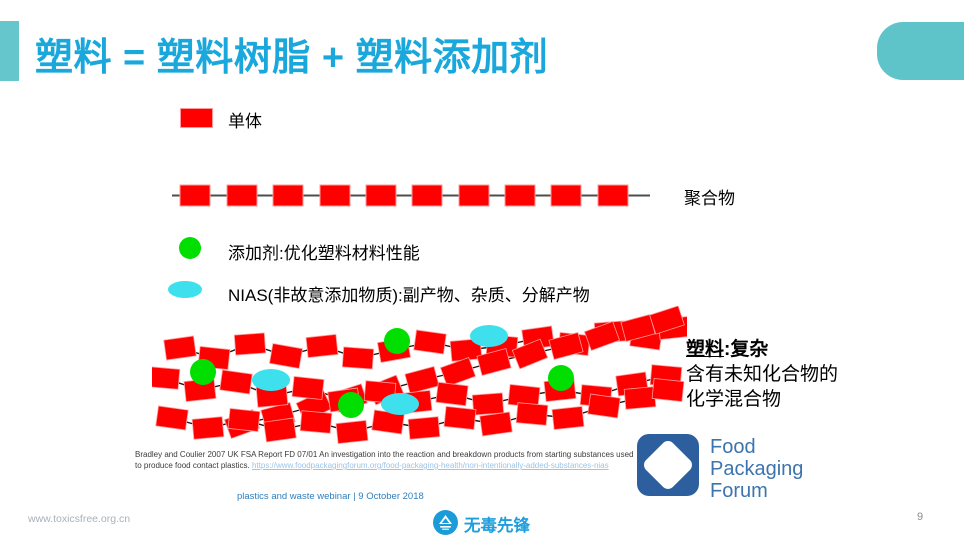  Describe the element at coordinates (920, 51) in the screenshot. I see `corner-decoration` at that location.